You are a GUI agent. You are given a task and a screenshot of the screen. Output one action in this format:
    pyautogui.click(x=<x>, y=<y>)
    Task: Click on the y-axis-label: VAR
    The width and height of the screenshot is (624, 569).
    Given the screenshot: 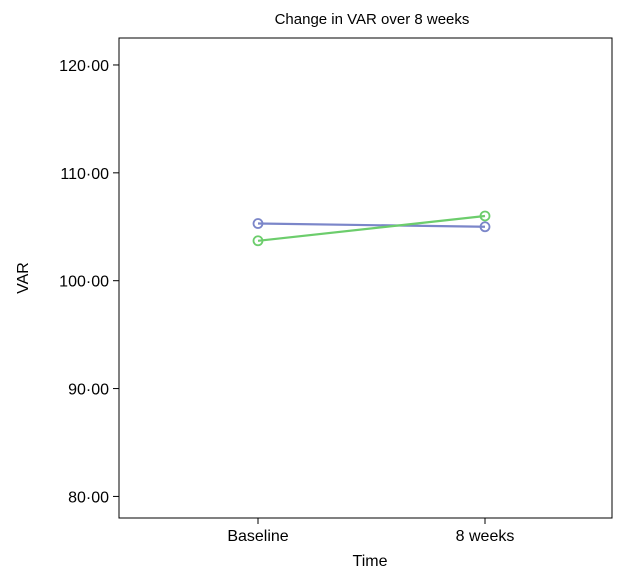 What is the action you would take?
    pyautogui.click(x=23, y=278)
    